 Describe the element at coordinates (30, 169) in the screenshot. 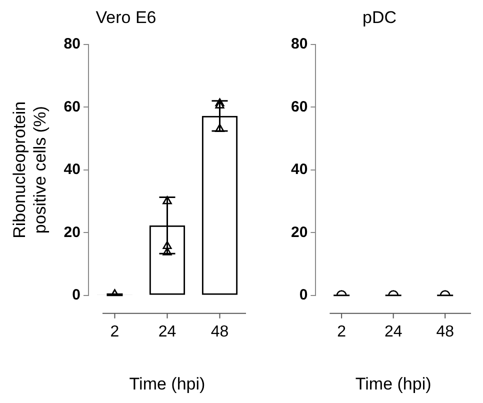

I see `y-axis-title: Ribonucleoprotein positive cells (%)` at that location.